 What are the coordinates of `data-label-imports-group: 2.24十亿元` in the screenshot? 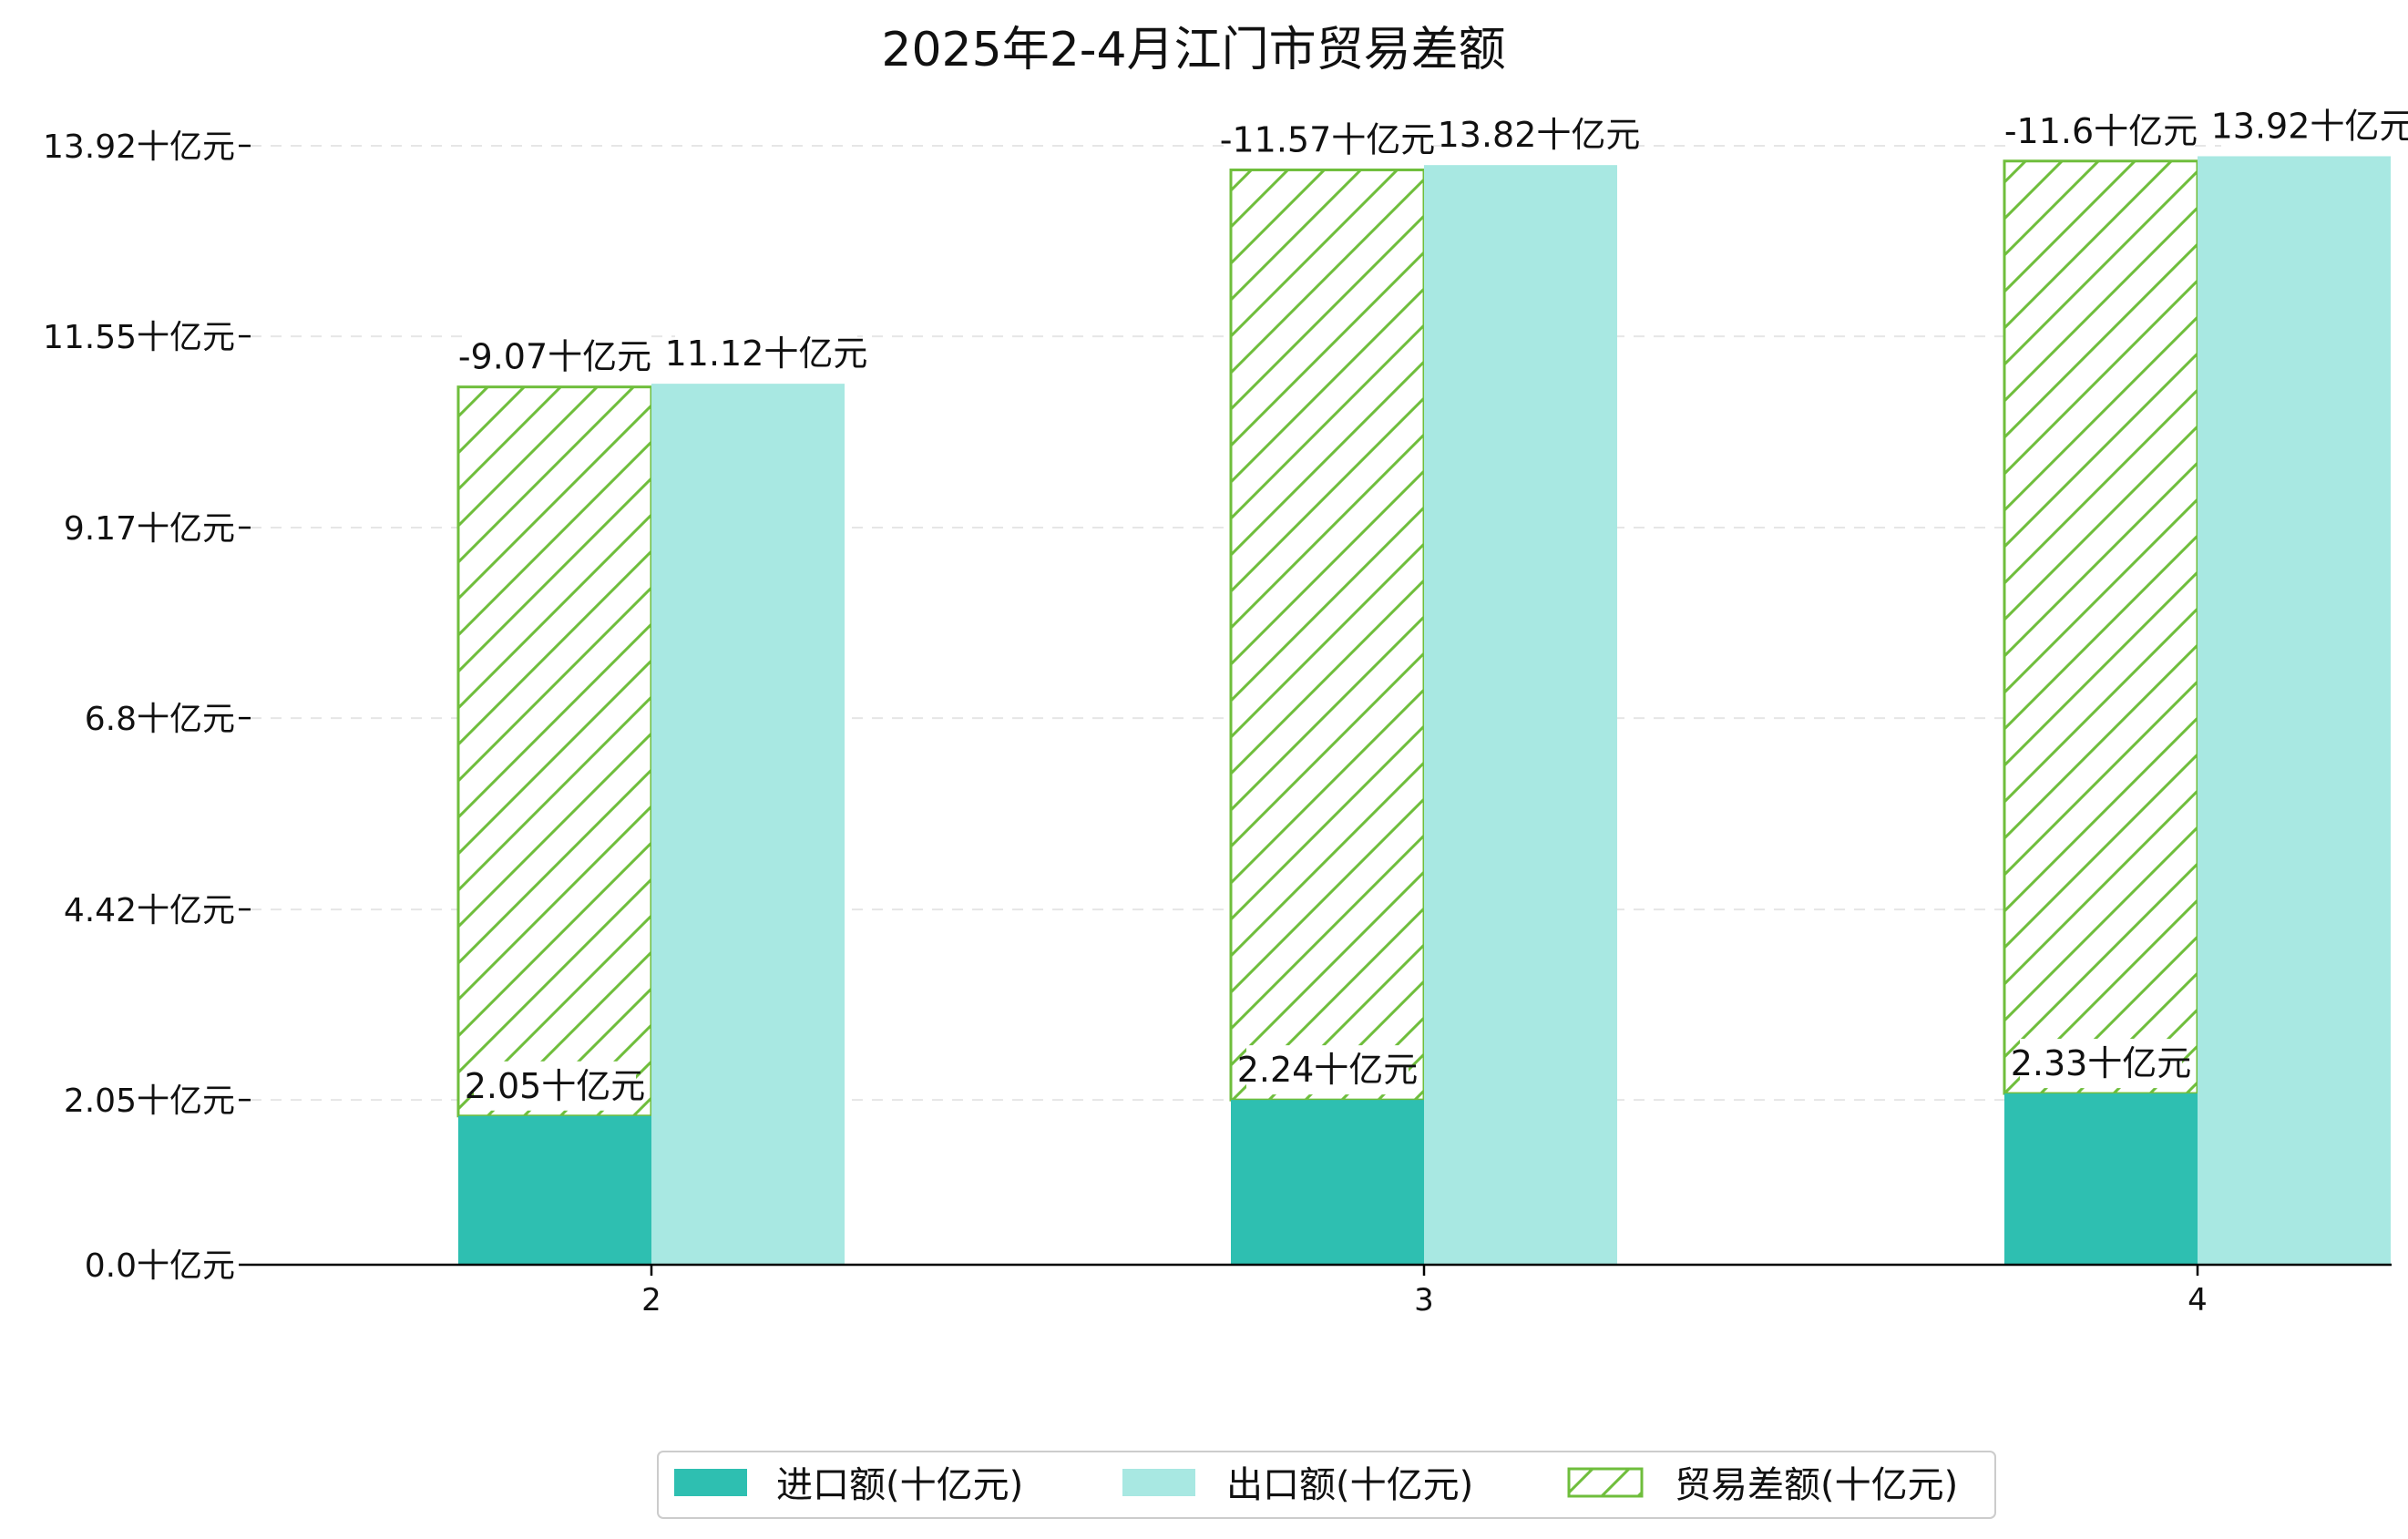 It's located at (1328, 1070).